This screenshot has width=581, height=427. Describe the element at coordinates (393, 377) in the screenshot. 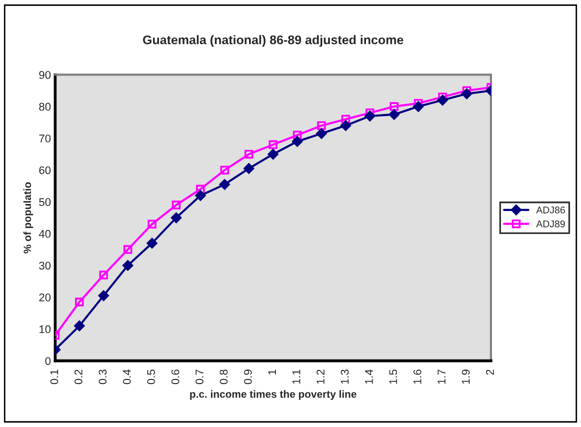

I see `x-tick-label: 1.5` at that location.